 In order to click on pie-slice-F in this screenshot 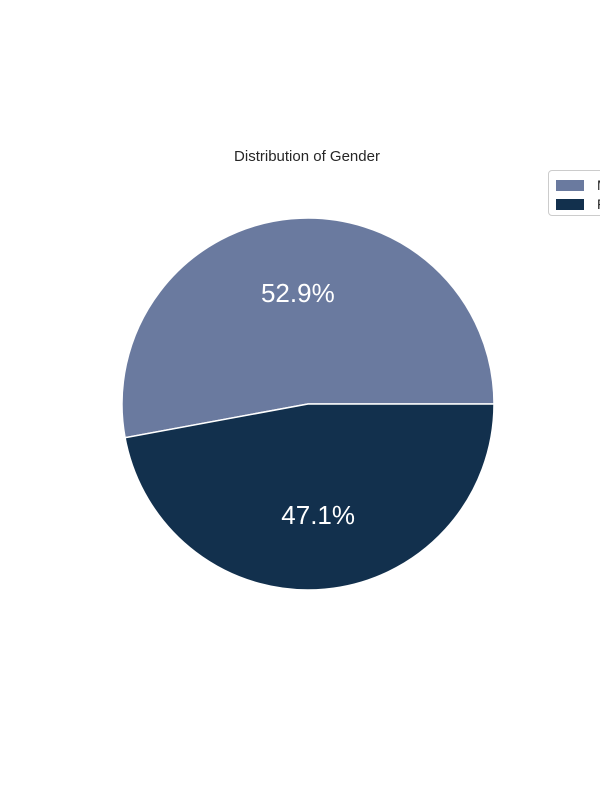, I will do `click(309, 497)`.